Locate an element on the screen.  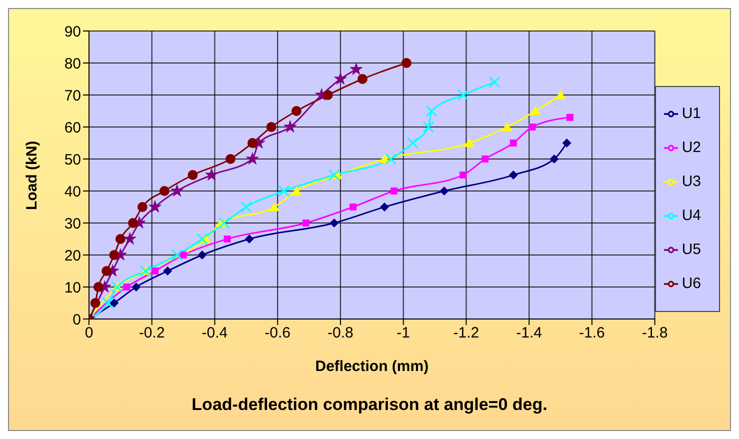
x-axis-title: Deflection (mm) is located at coordinates (372, 366).